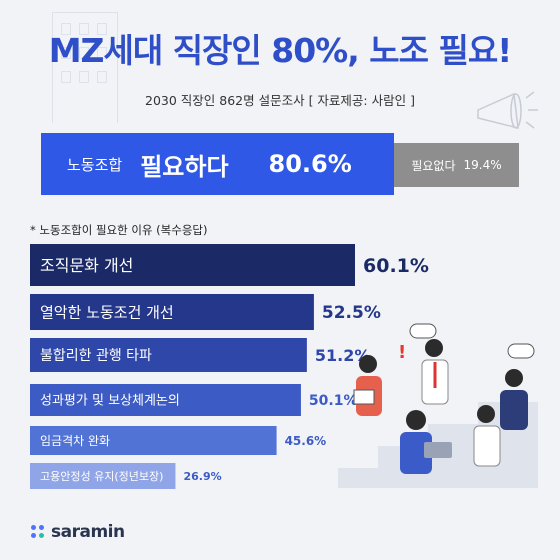  Describe the element at coordinates (202, 476) in the screenshot. I see `bar-value-6: 26.9%` at that location.